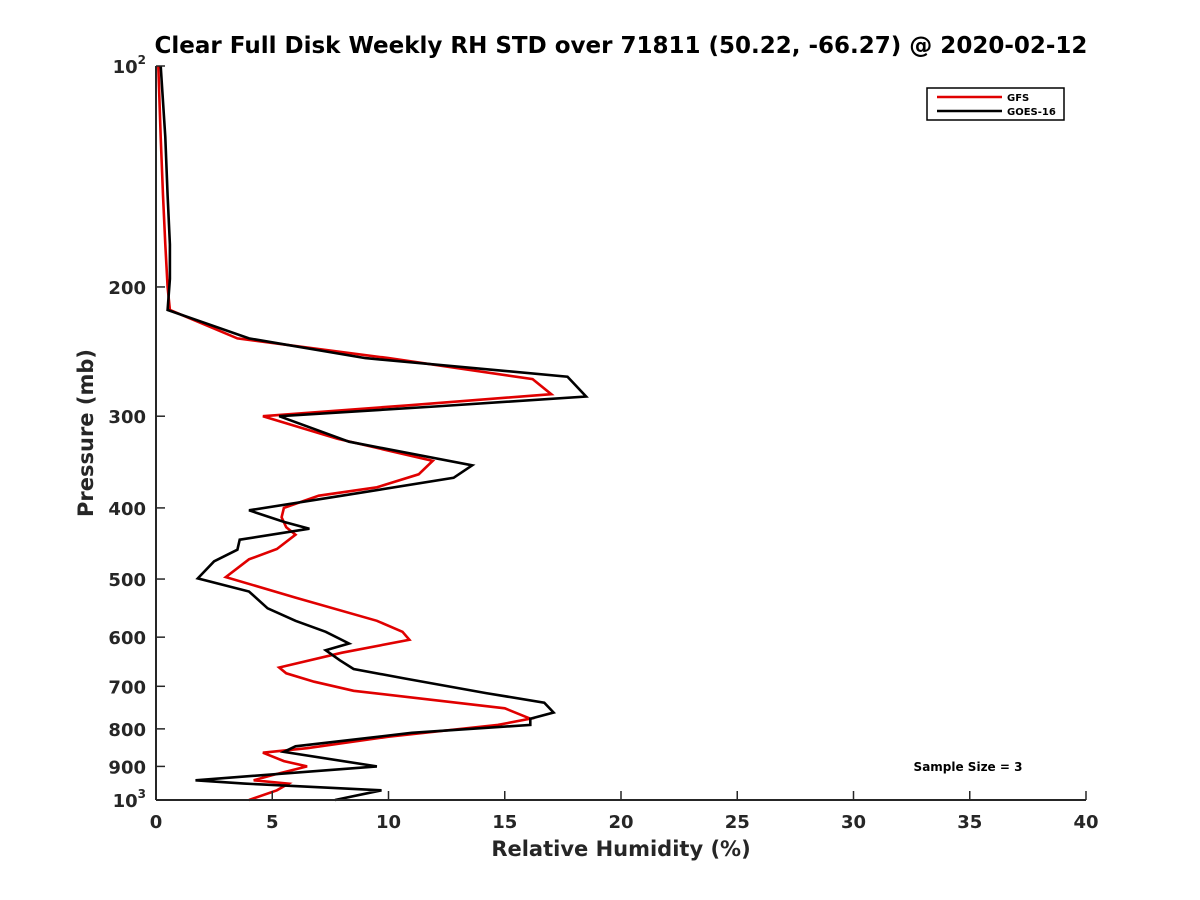  I want to click on legend-label-goes16: GOES-16, so click(1031, 112).